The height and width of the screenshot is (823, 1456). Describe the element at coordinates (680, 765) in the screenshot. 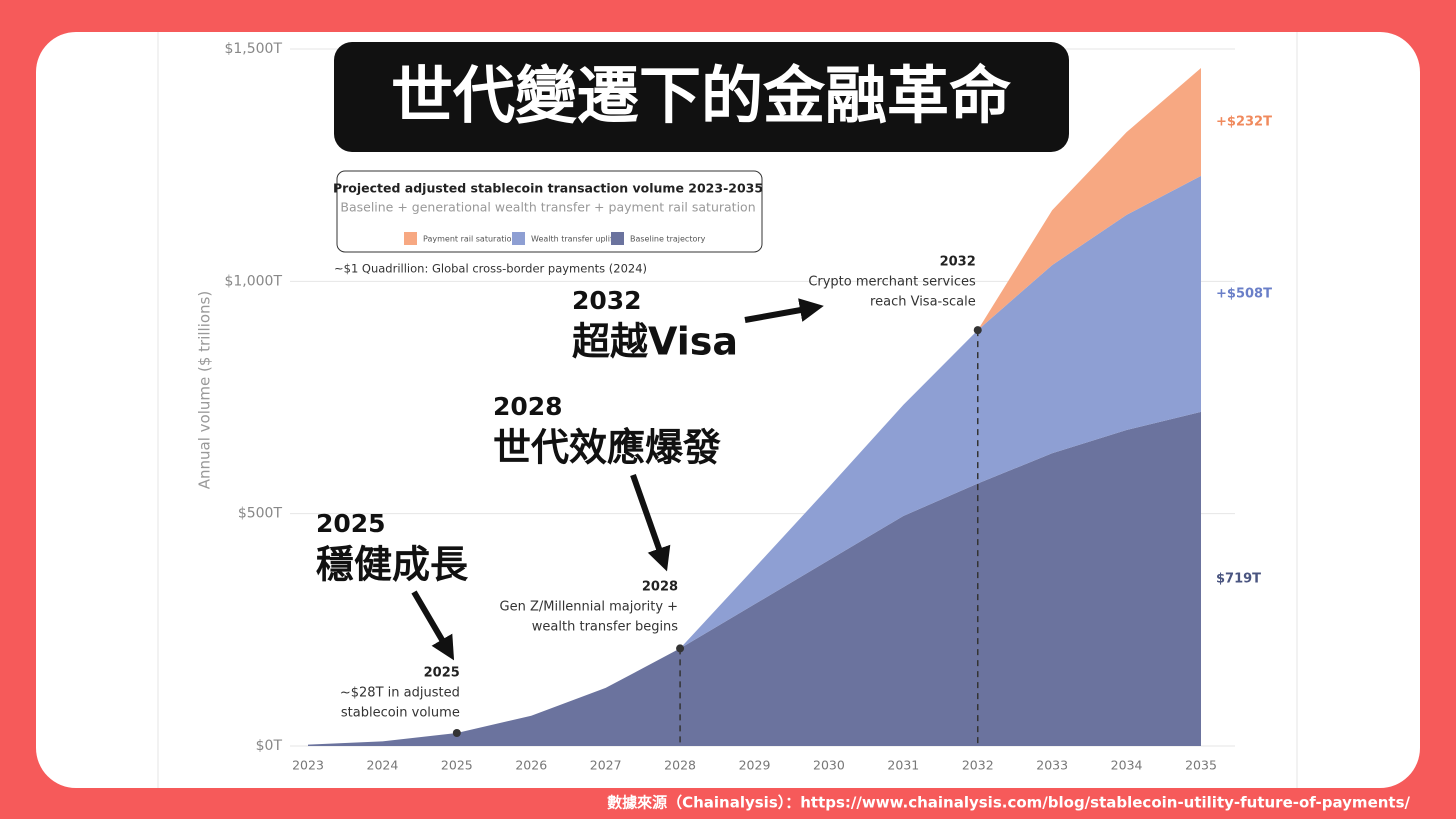

I see `x-tick-label: 2028` at that location.